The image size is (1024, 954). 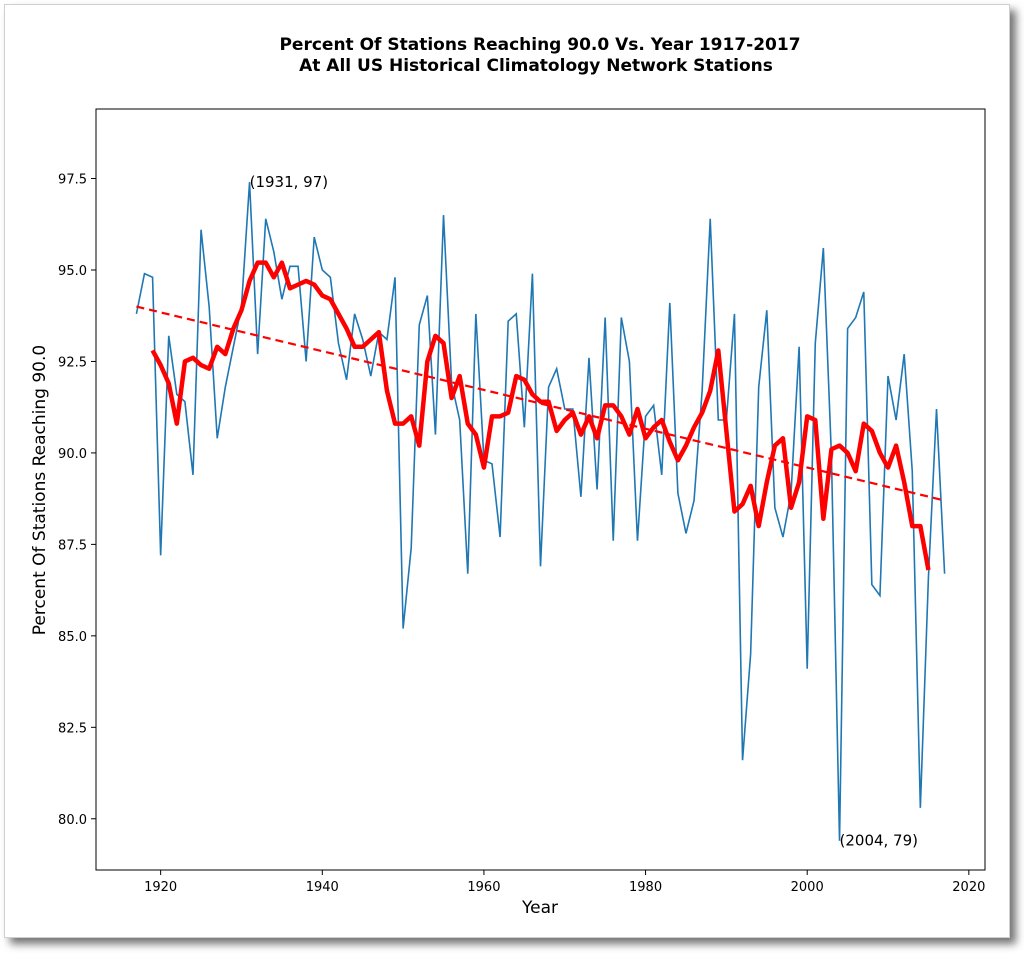 I want to click on x-tick-label: 1940, so click(x=322, y=887).